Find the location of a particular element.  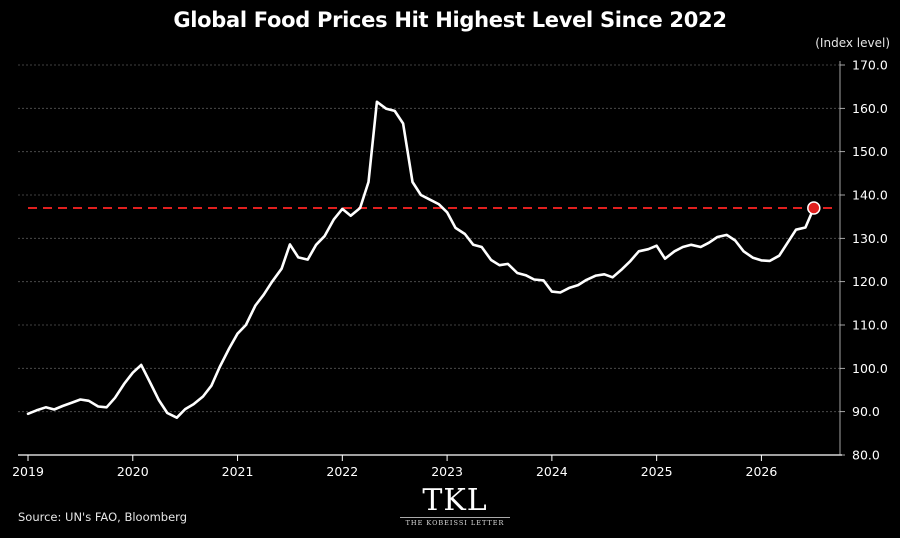

y-tick-label: 120.0 is located at coordinates (870, 281).